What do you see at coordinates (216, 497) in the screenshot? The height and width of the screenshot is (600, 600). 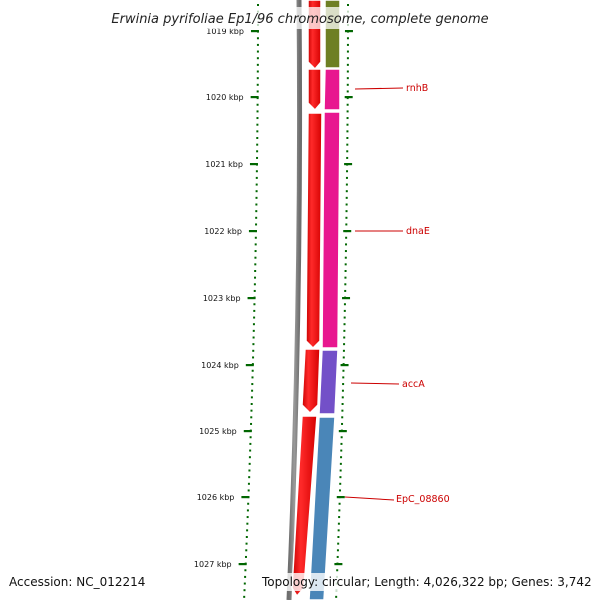 I see `axis-tick-label: 1026 kbp` at bounding box center [216, 497].